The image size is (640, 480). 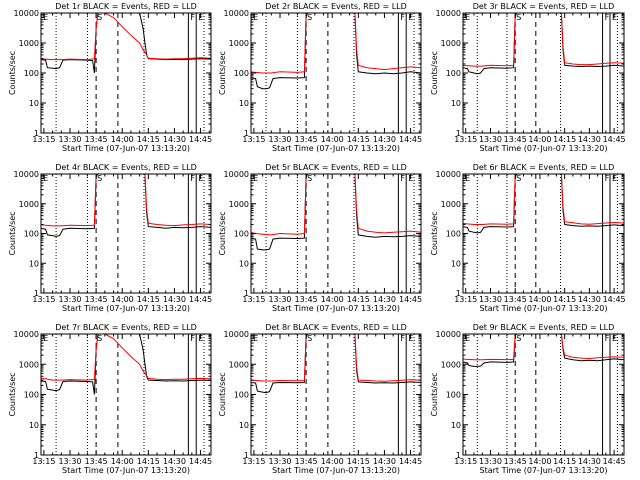 I want to click on panel-title: Det 5r BLACK = Events, RED = LLD, so click(x=336, y=167).